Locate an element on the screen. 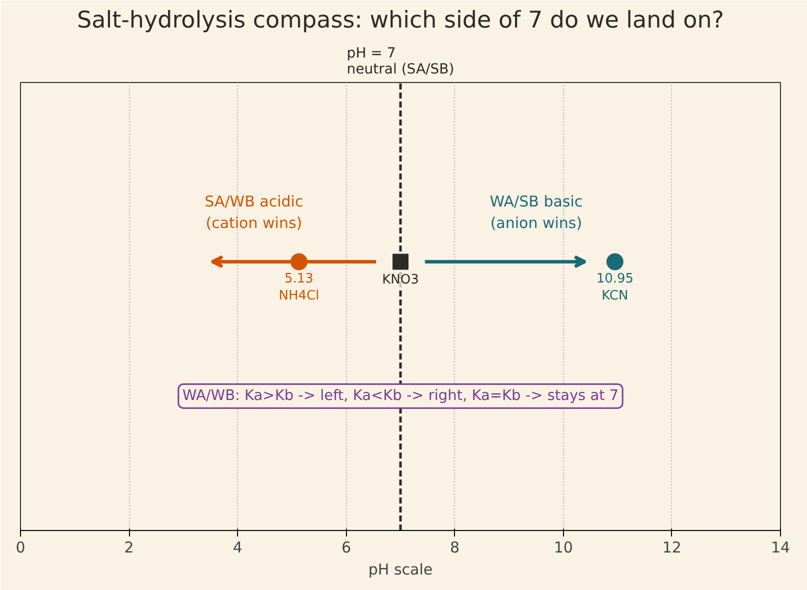 Image resolution: width=807 pixels, height=590 pixels. x-tick-label: 10 is located at coordinates (563, 547).